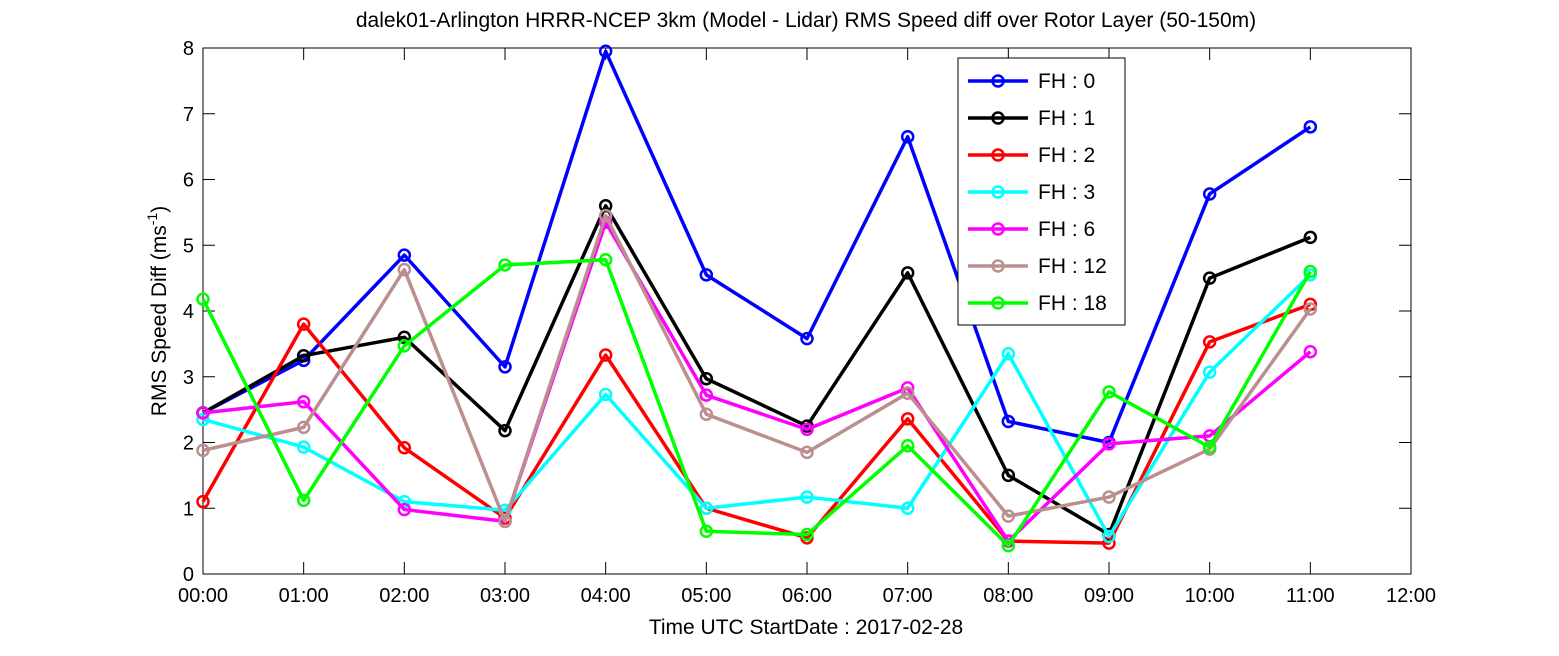 The width and height of the screenshot is (1559, 656). Describe the element at coordinates (159, 320) in the screenshot. I see `y-axis-label-main: RMS Speed Diff (ms` at that location.